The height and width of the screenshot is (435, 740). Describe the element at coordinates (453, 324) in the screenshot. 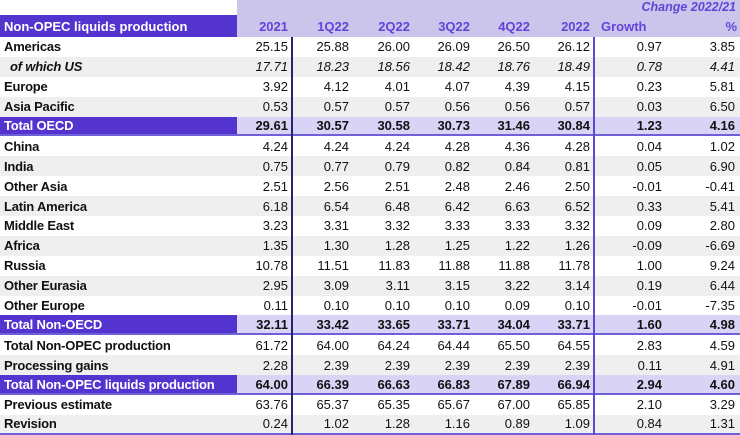

I see `cell-value: 33.71` at that location.